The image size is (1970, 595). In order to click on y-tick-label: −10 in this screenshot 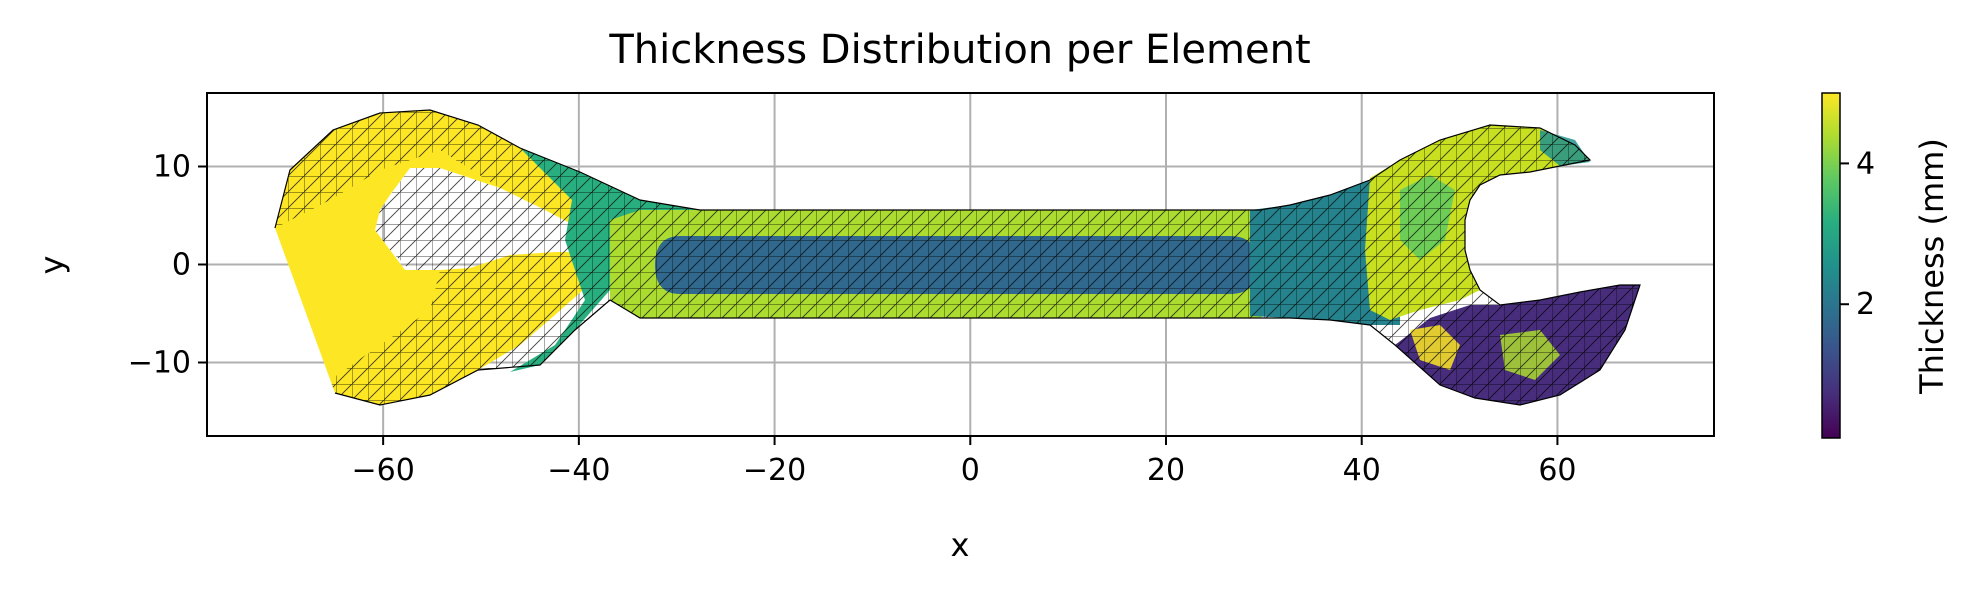, I will do `click(159, 363)`.